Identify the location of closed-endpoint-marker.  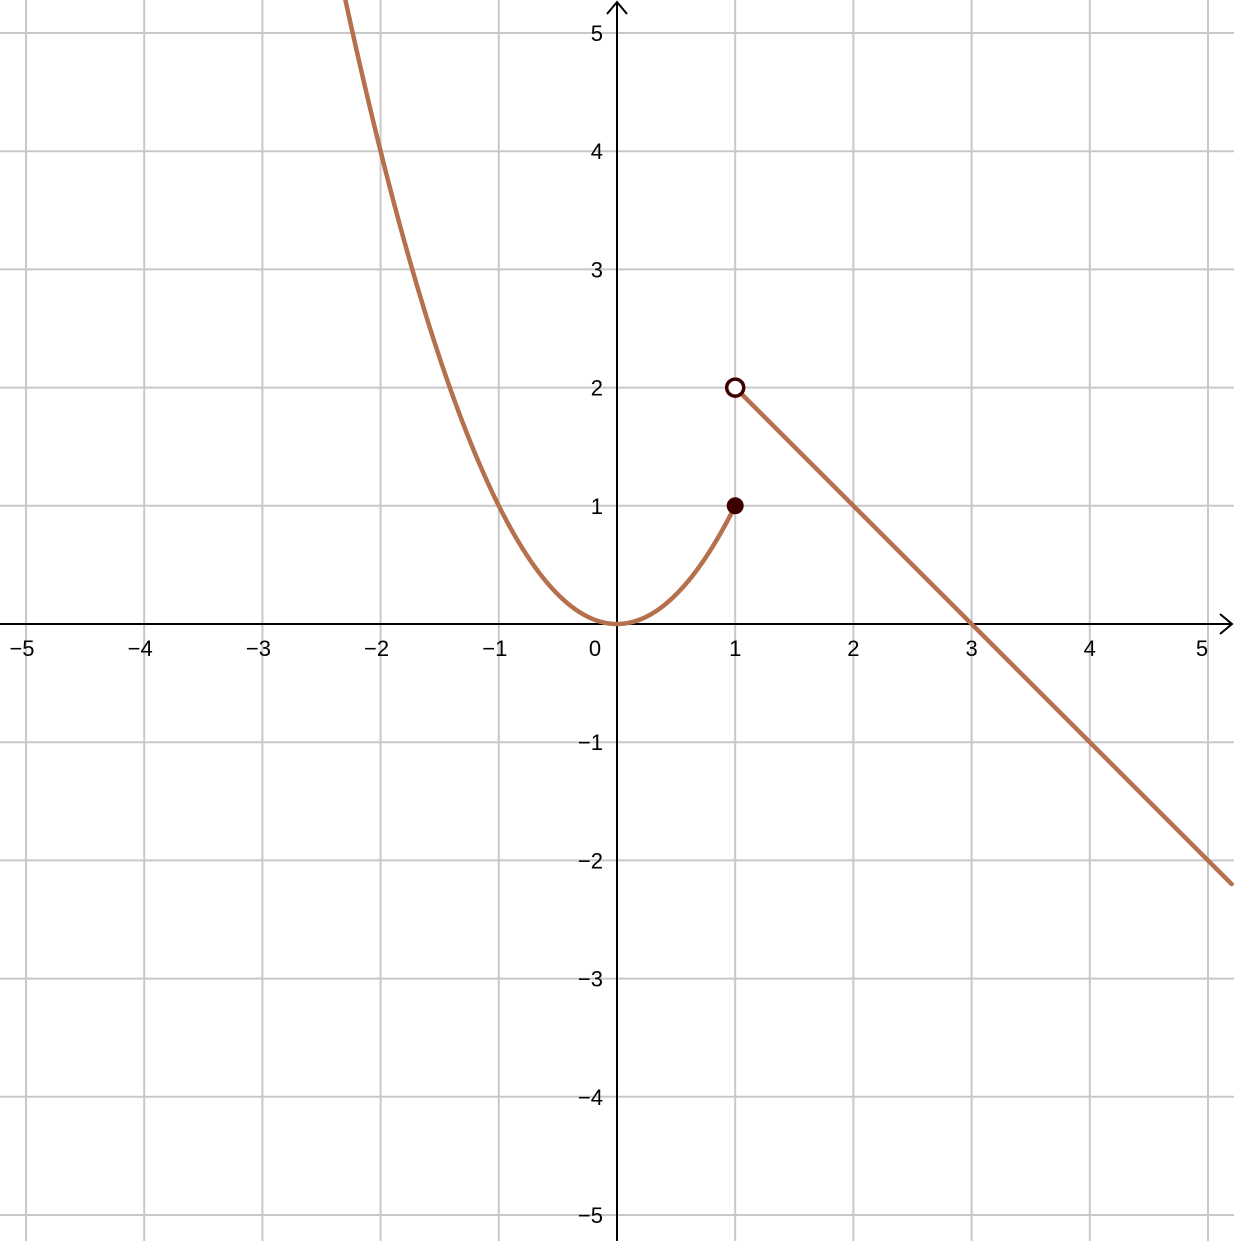
(735, 506).